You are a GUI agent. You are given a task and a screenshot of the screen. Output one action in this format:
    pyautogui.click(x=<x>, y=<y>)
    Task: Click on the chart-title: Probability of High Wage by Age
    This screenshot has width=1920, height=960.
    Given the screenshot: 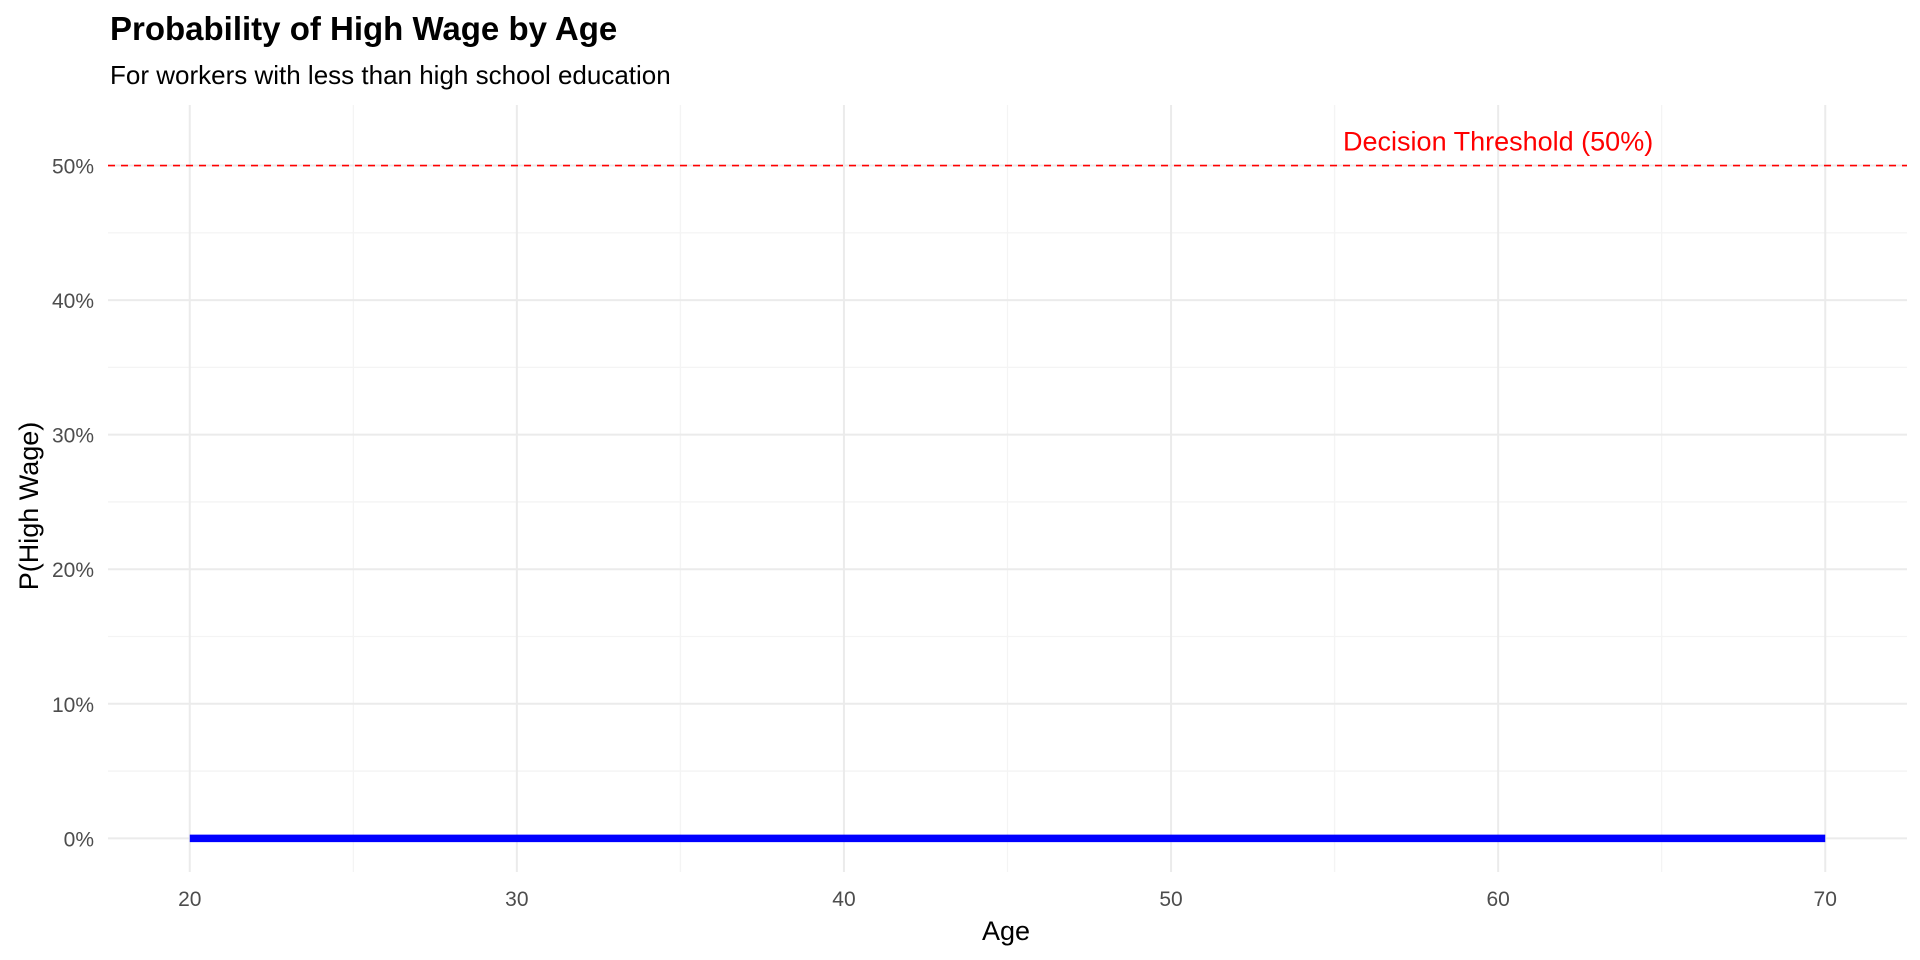 What is the action you would take?
    pyautogui.click(x=363, y=28)
    